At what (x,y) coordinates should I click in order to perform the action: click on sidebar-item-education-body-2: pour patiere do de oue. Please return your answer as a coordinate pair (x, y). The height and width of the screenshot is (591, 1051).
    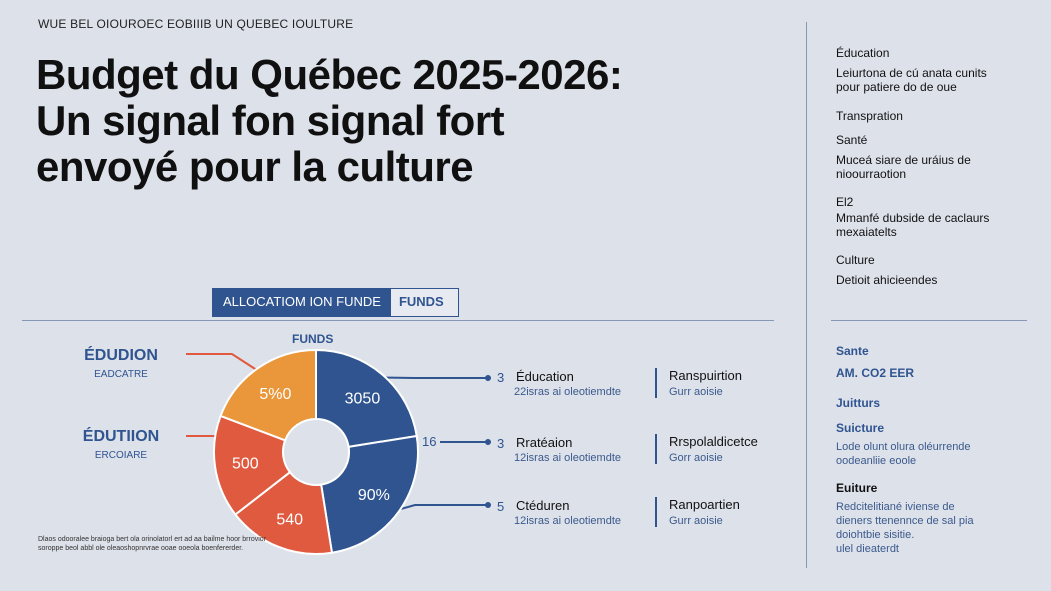
    Looking at the image, I should click on (896, 87).